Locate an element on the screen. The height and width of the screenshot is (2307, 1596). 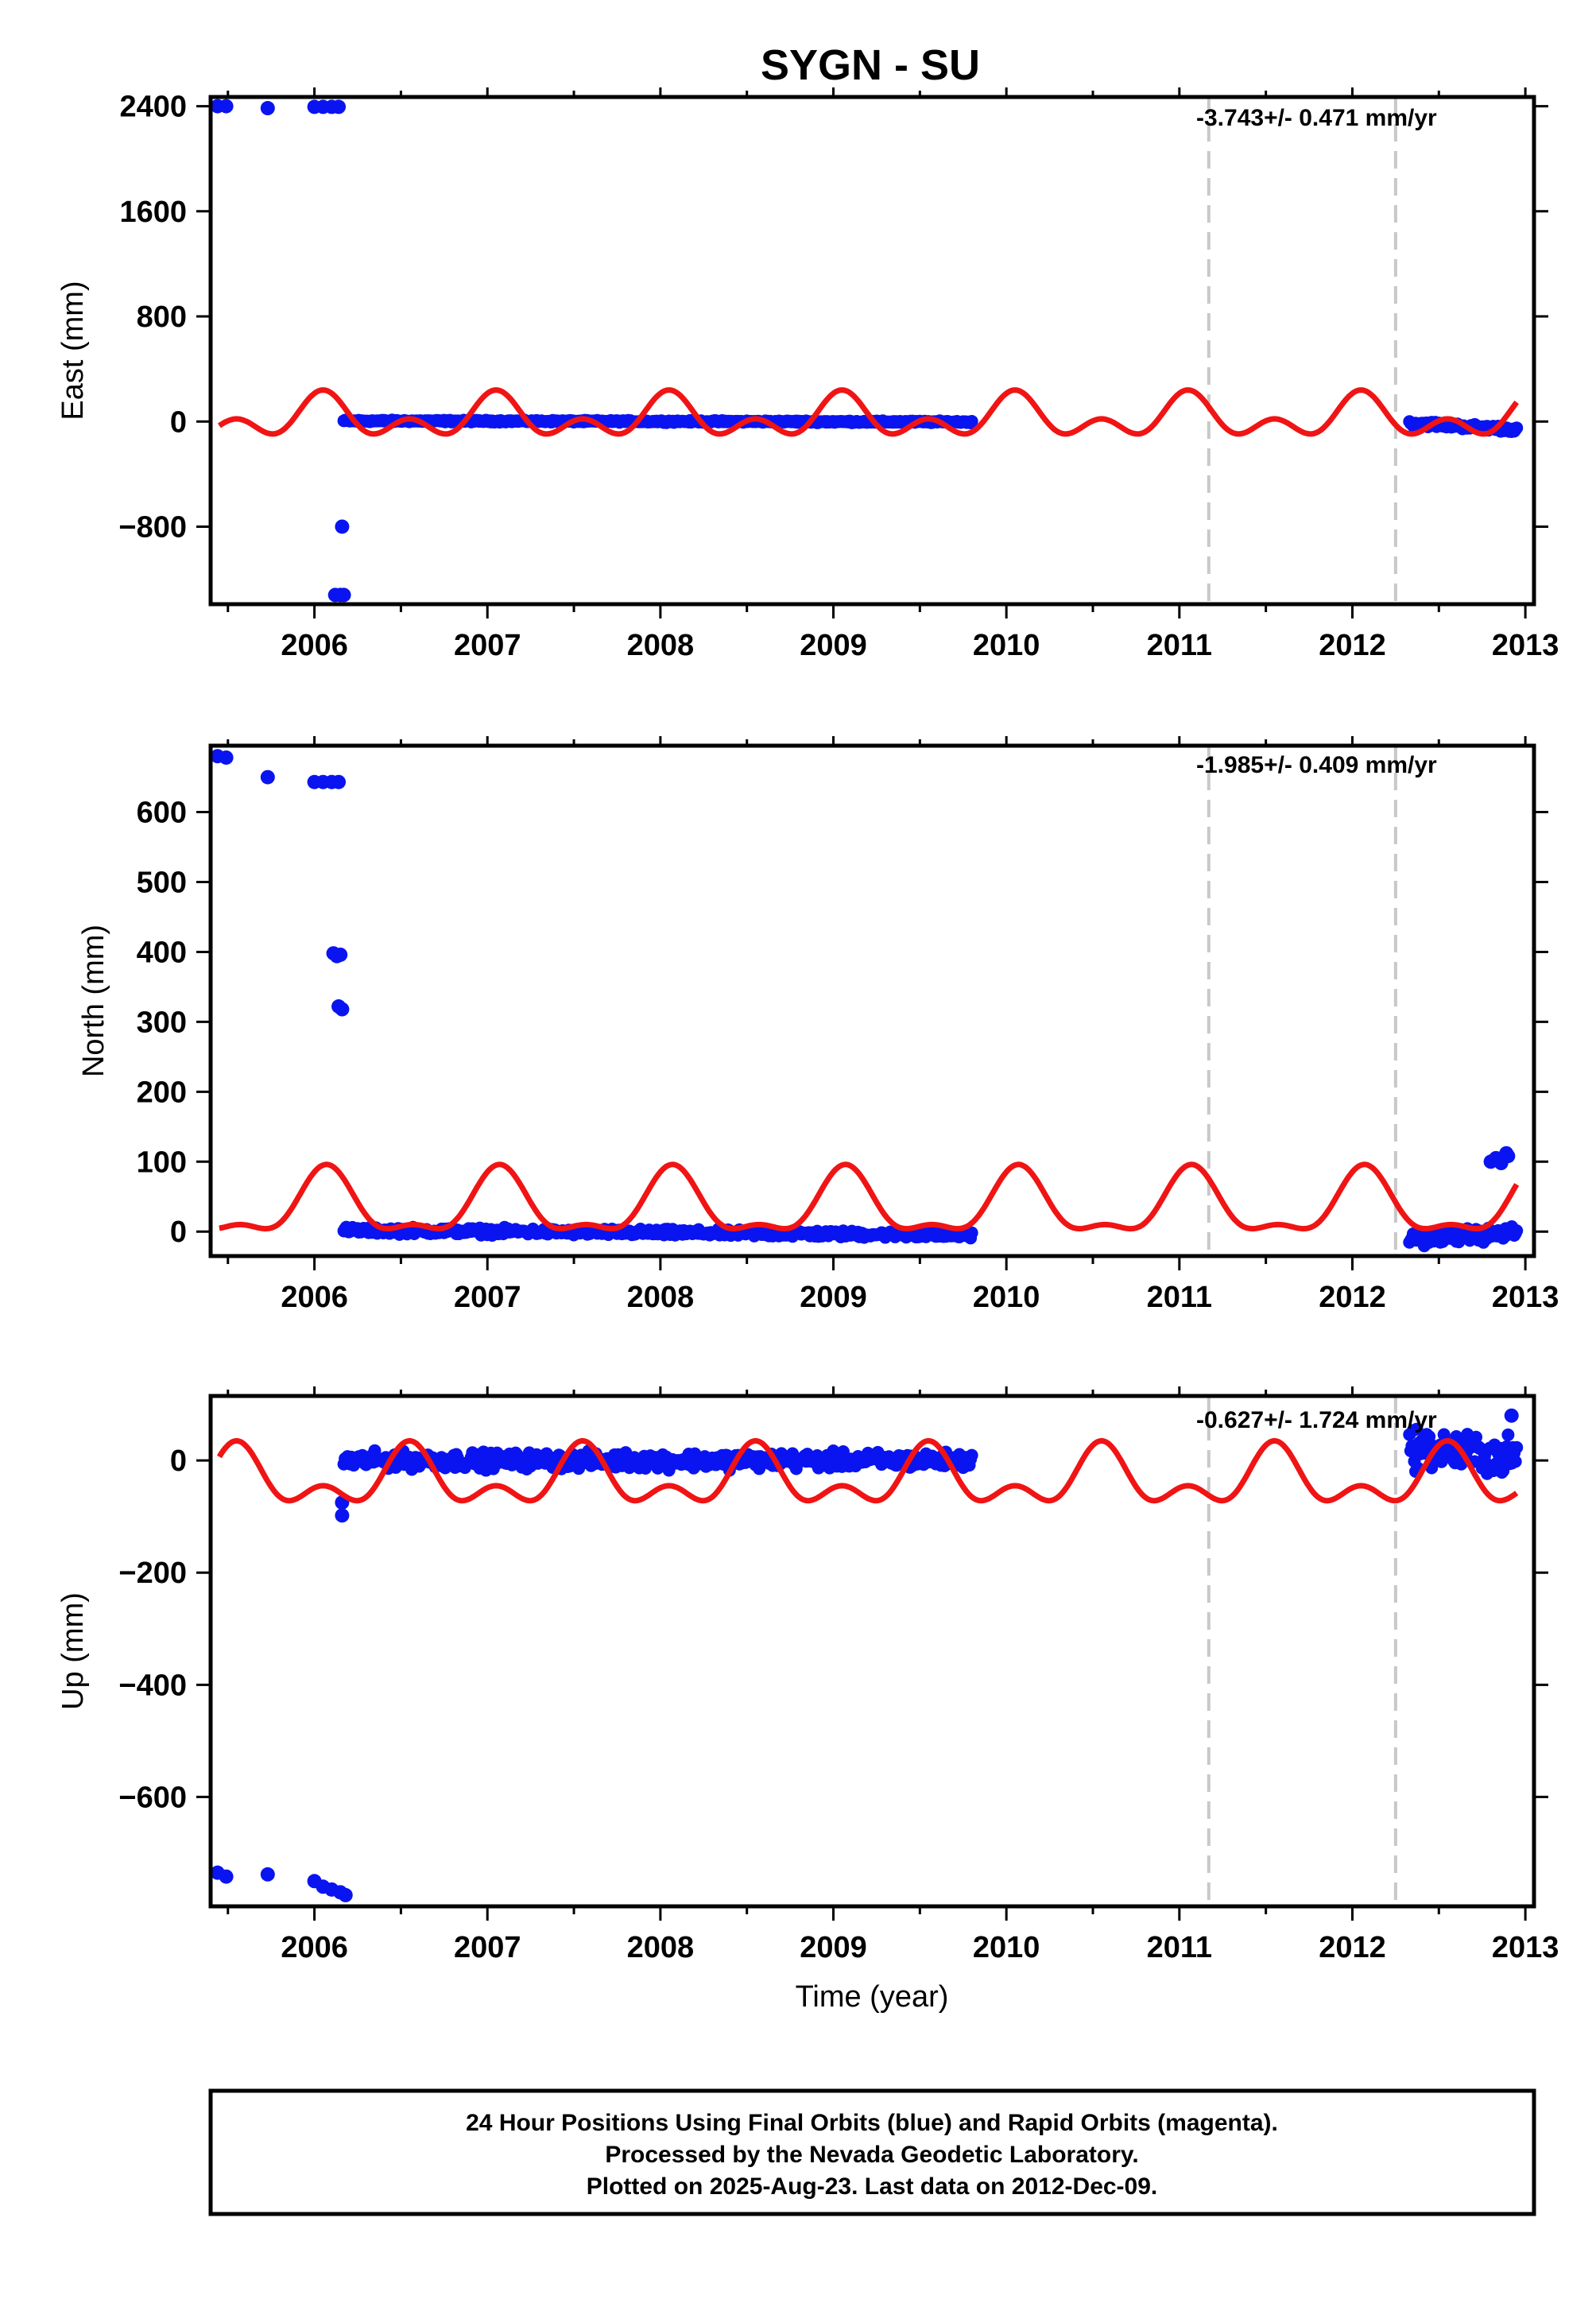
panel-up-model-curve is located at coordinates (867, 1470).